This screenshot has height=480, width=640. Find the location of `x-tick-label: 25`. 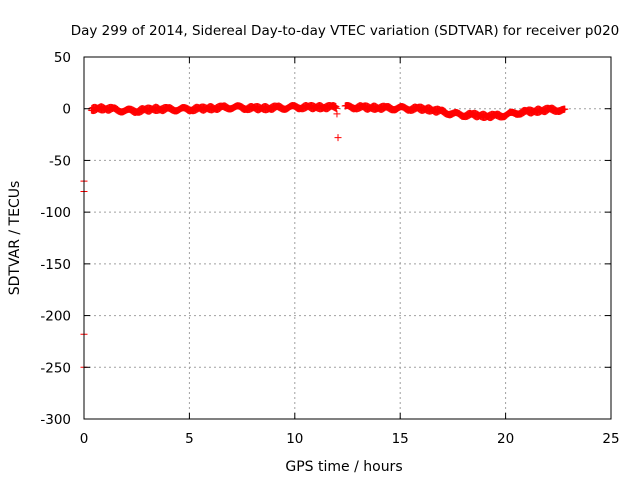

x-tick-label: 25 is located at coordinates (610, 439).